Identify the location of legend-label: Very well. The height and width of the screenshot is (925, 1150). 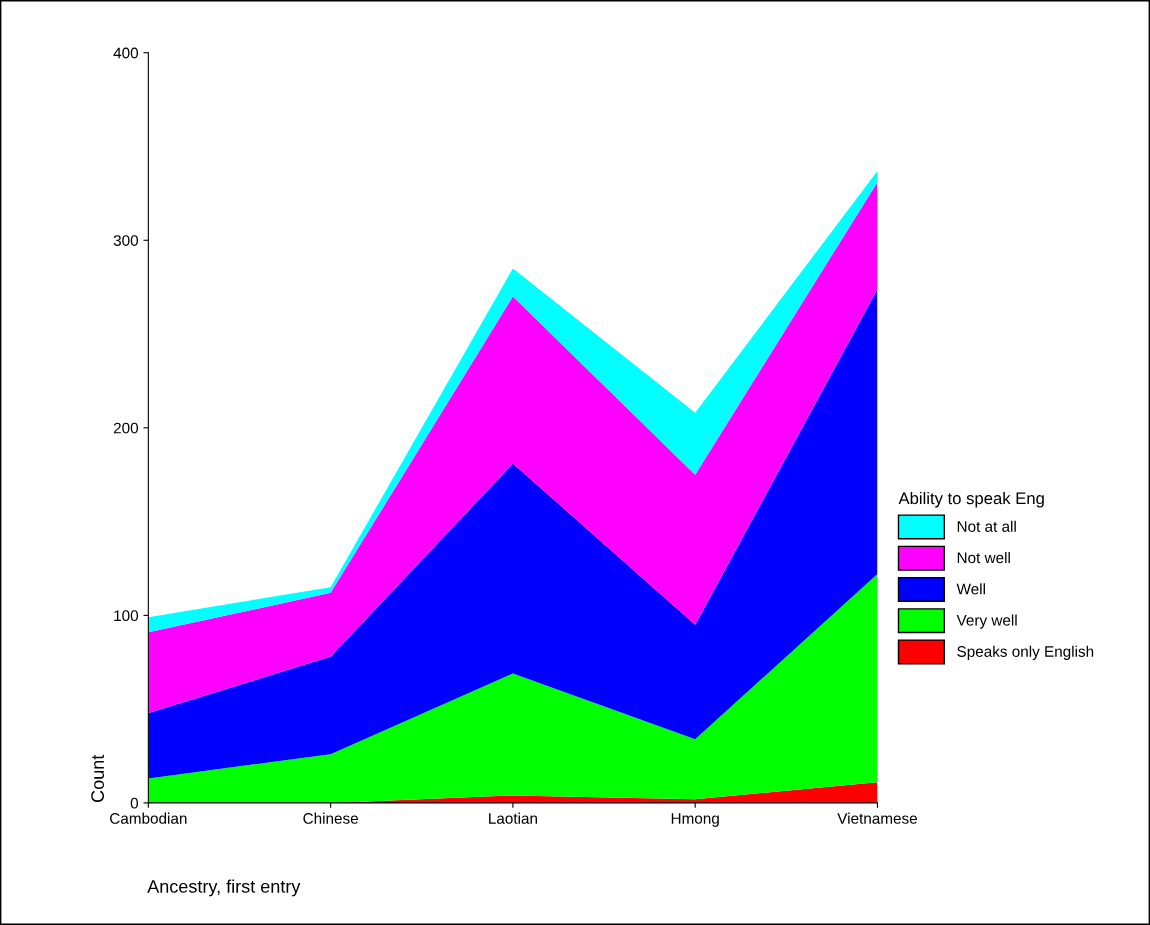
(986, 621).